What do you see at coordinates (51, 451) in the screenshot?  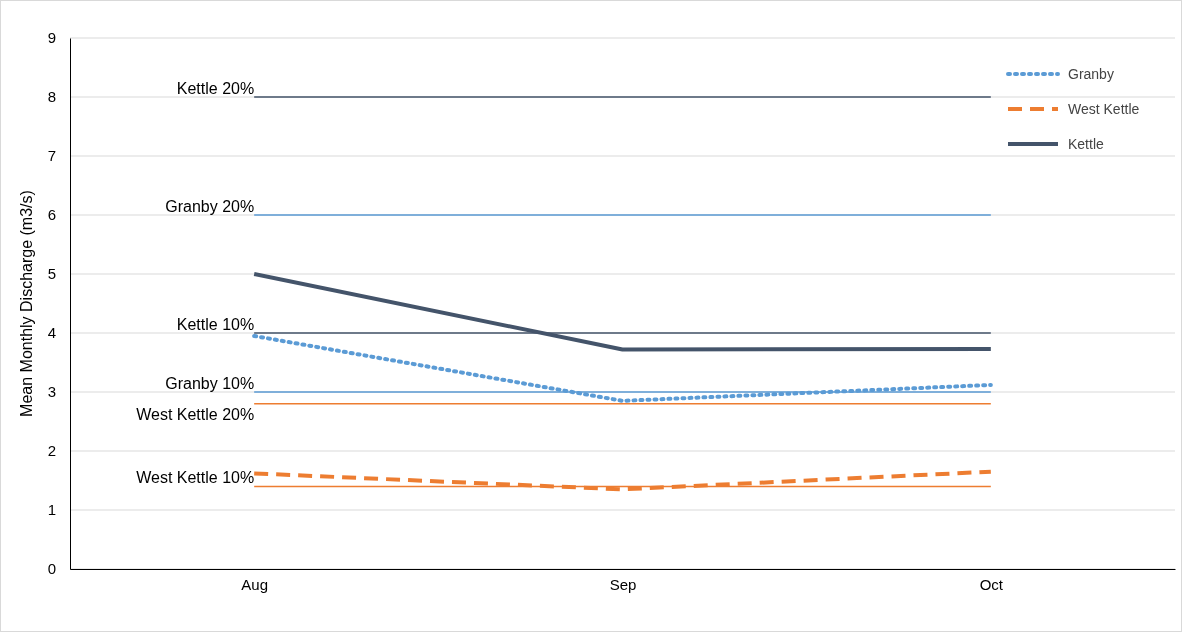 I see `y-tick-label: 2` at bounding box center [51, 451].